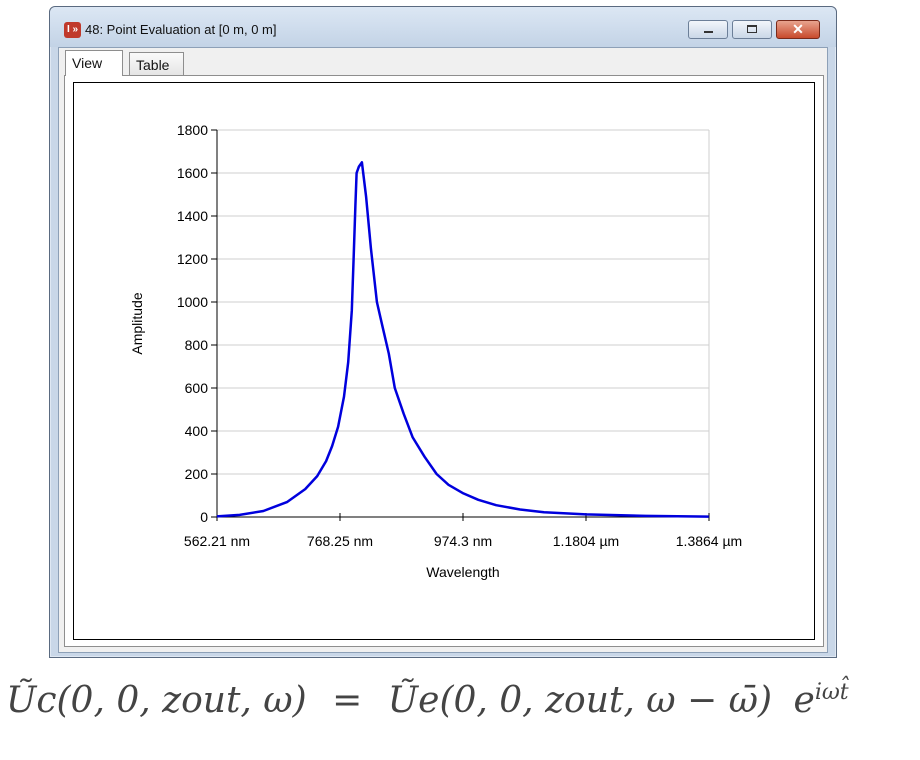 The width and height of the screenshot is (920, 760). What do you see at coordinates (156, 64) in the screenshot?
I see `tab-table: Table` at bounding box center [156, 64].